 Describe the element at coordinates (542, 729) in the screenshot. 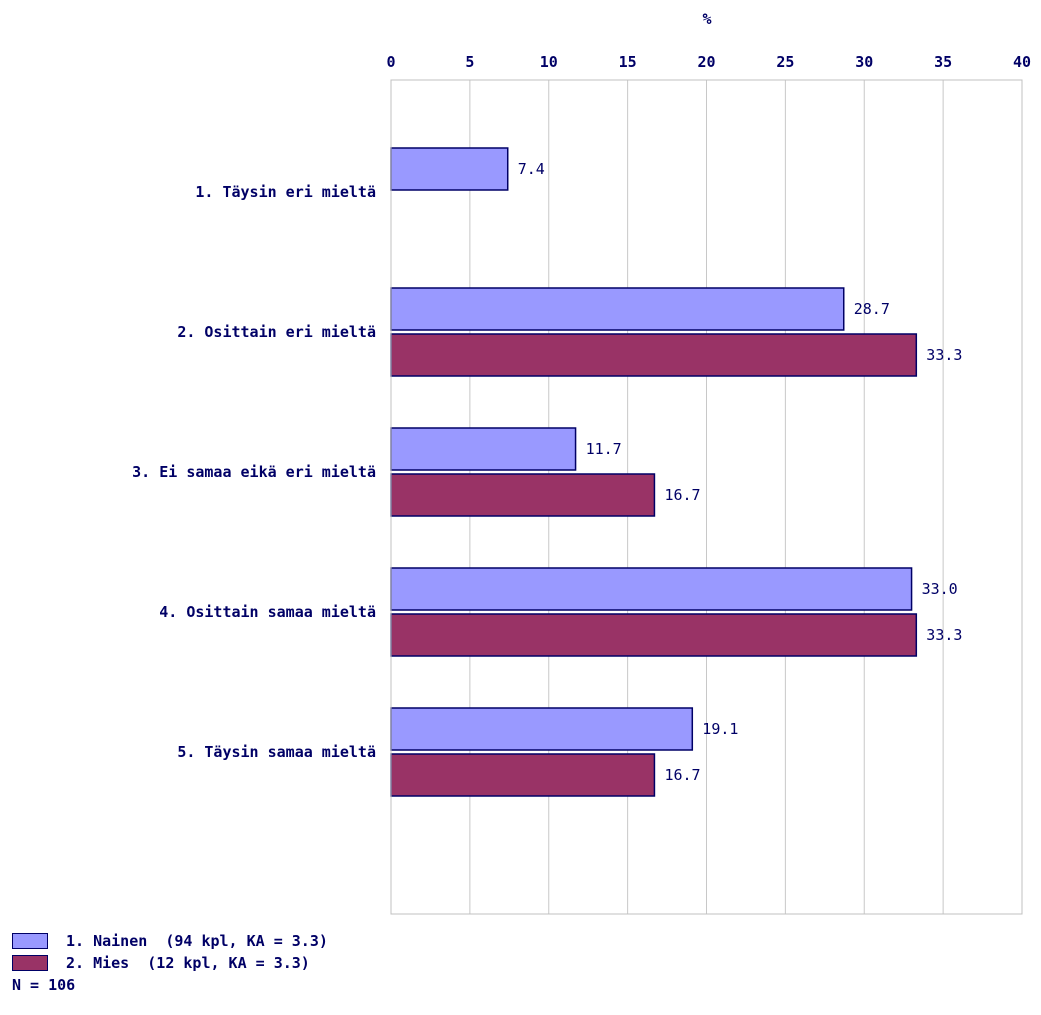

I see `bar-series1-cat5` at that location.